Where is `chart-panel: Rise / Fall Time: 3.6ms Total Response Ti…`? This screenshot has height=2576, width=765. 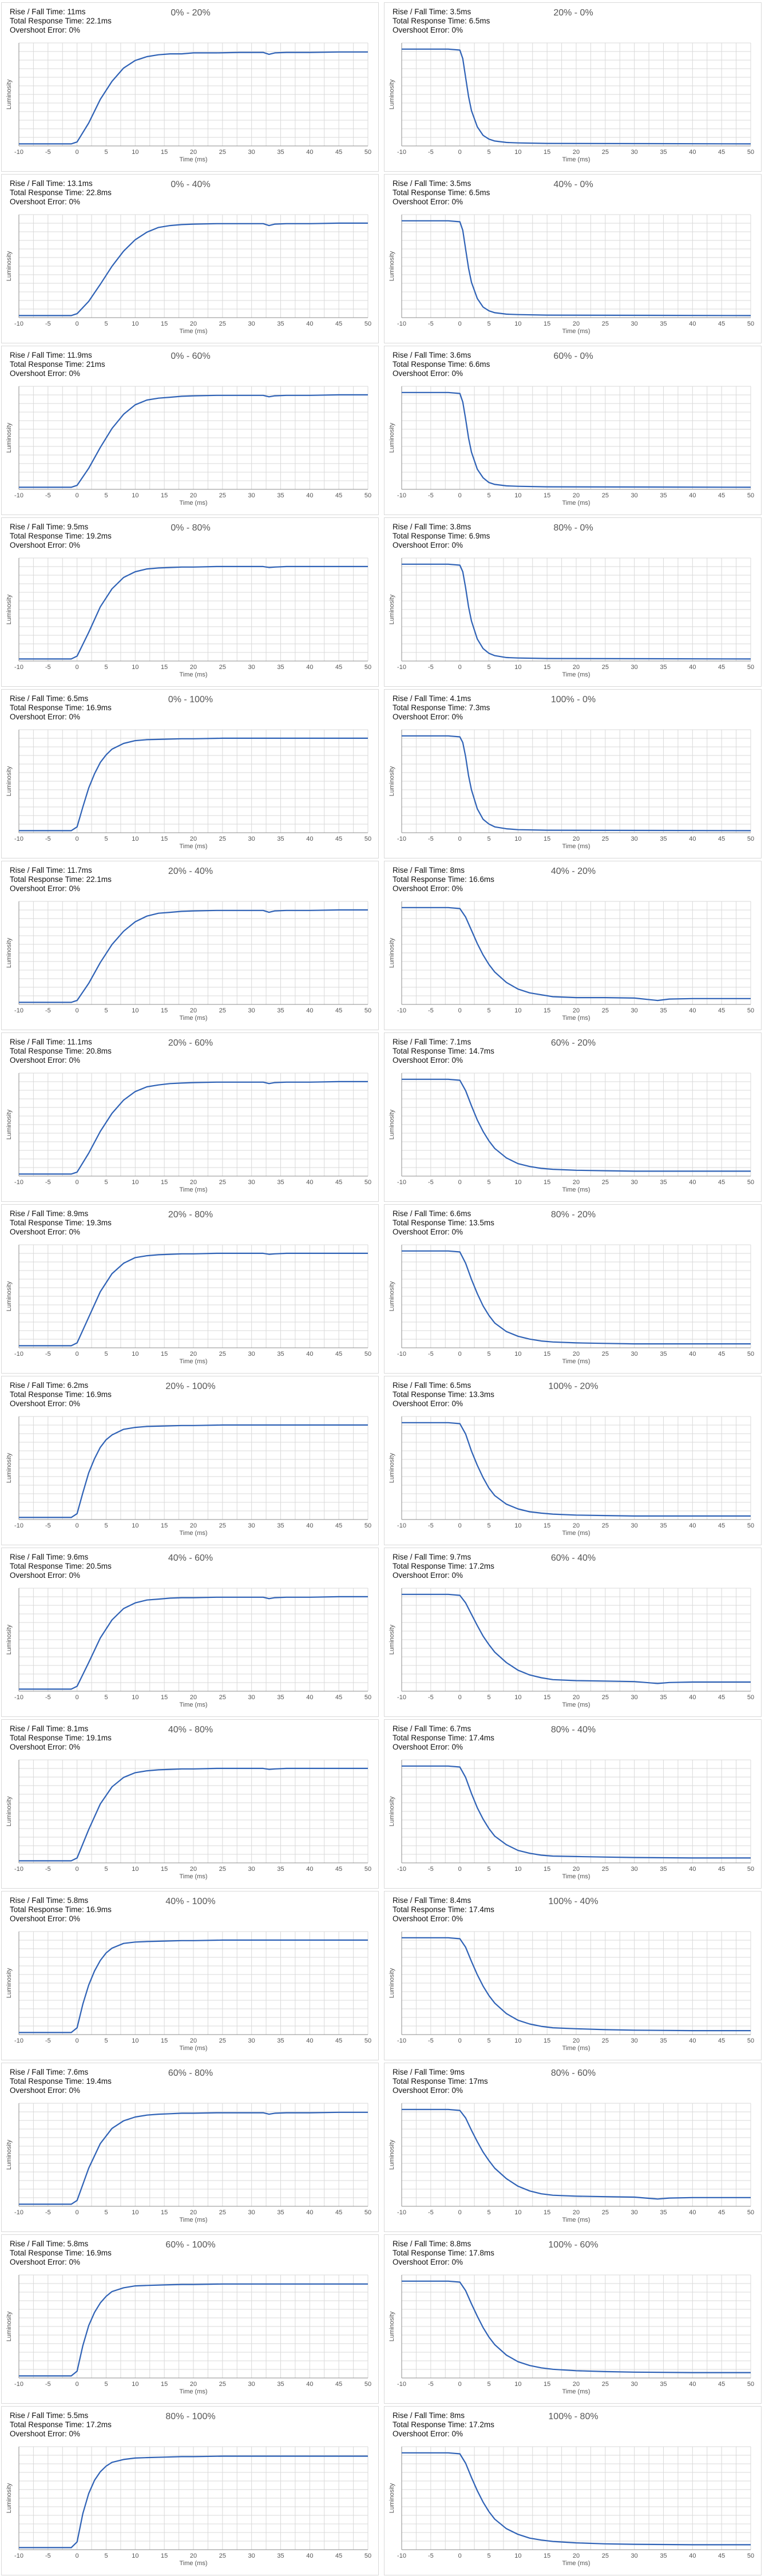
chart-panel: Rise / Fall Time: 3.6ms Total Response Ti… is located at coordinates (573, 430).